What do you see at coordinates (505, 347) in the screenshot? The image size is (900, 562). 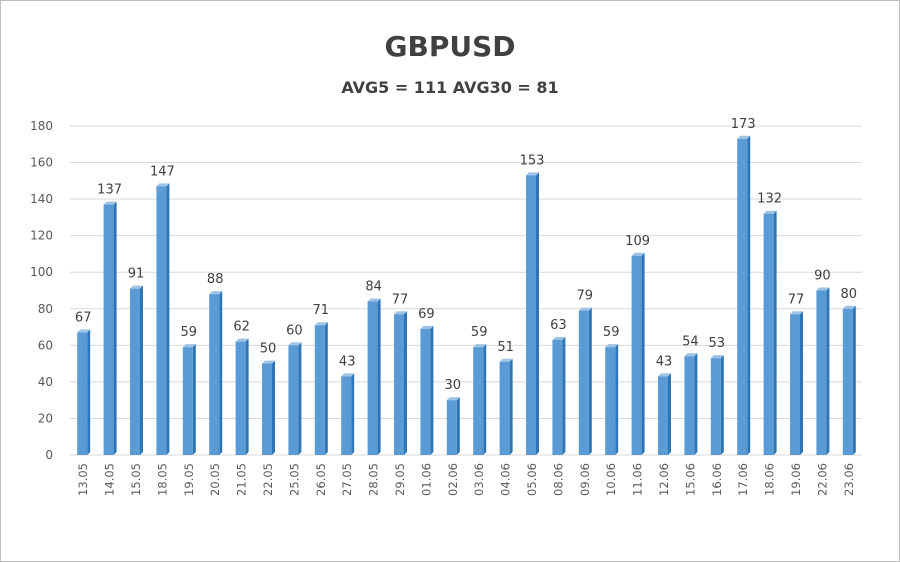 I see `data-label: 51` at bounding box center [505, 347].